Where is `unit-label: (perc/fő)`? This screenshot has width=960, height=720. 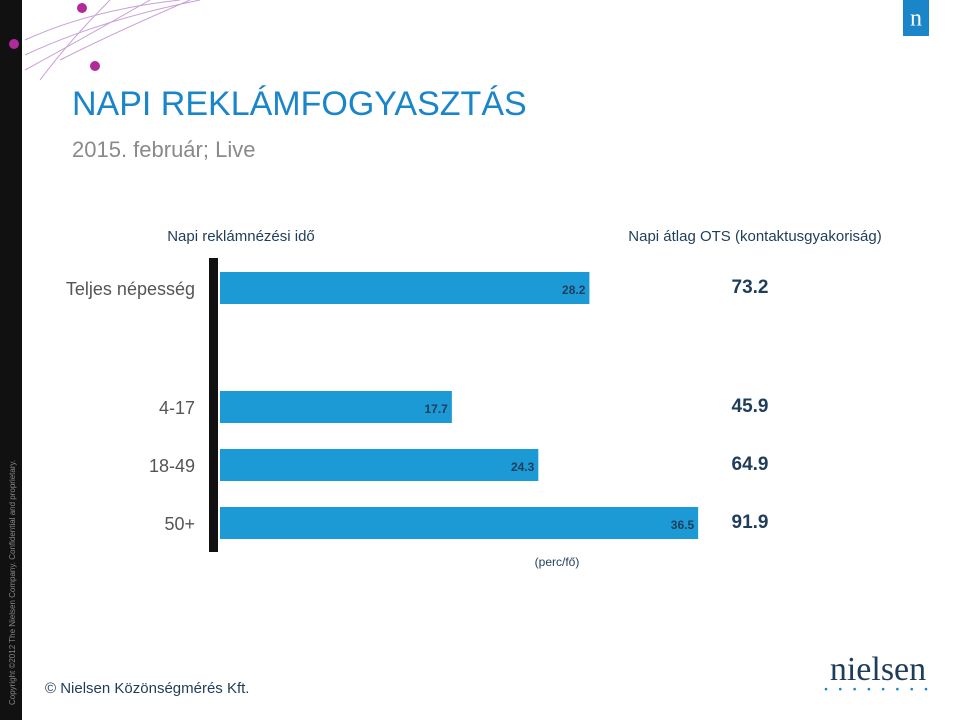 unit-label: (perc/fő) is located at coordinates (557, 562).